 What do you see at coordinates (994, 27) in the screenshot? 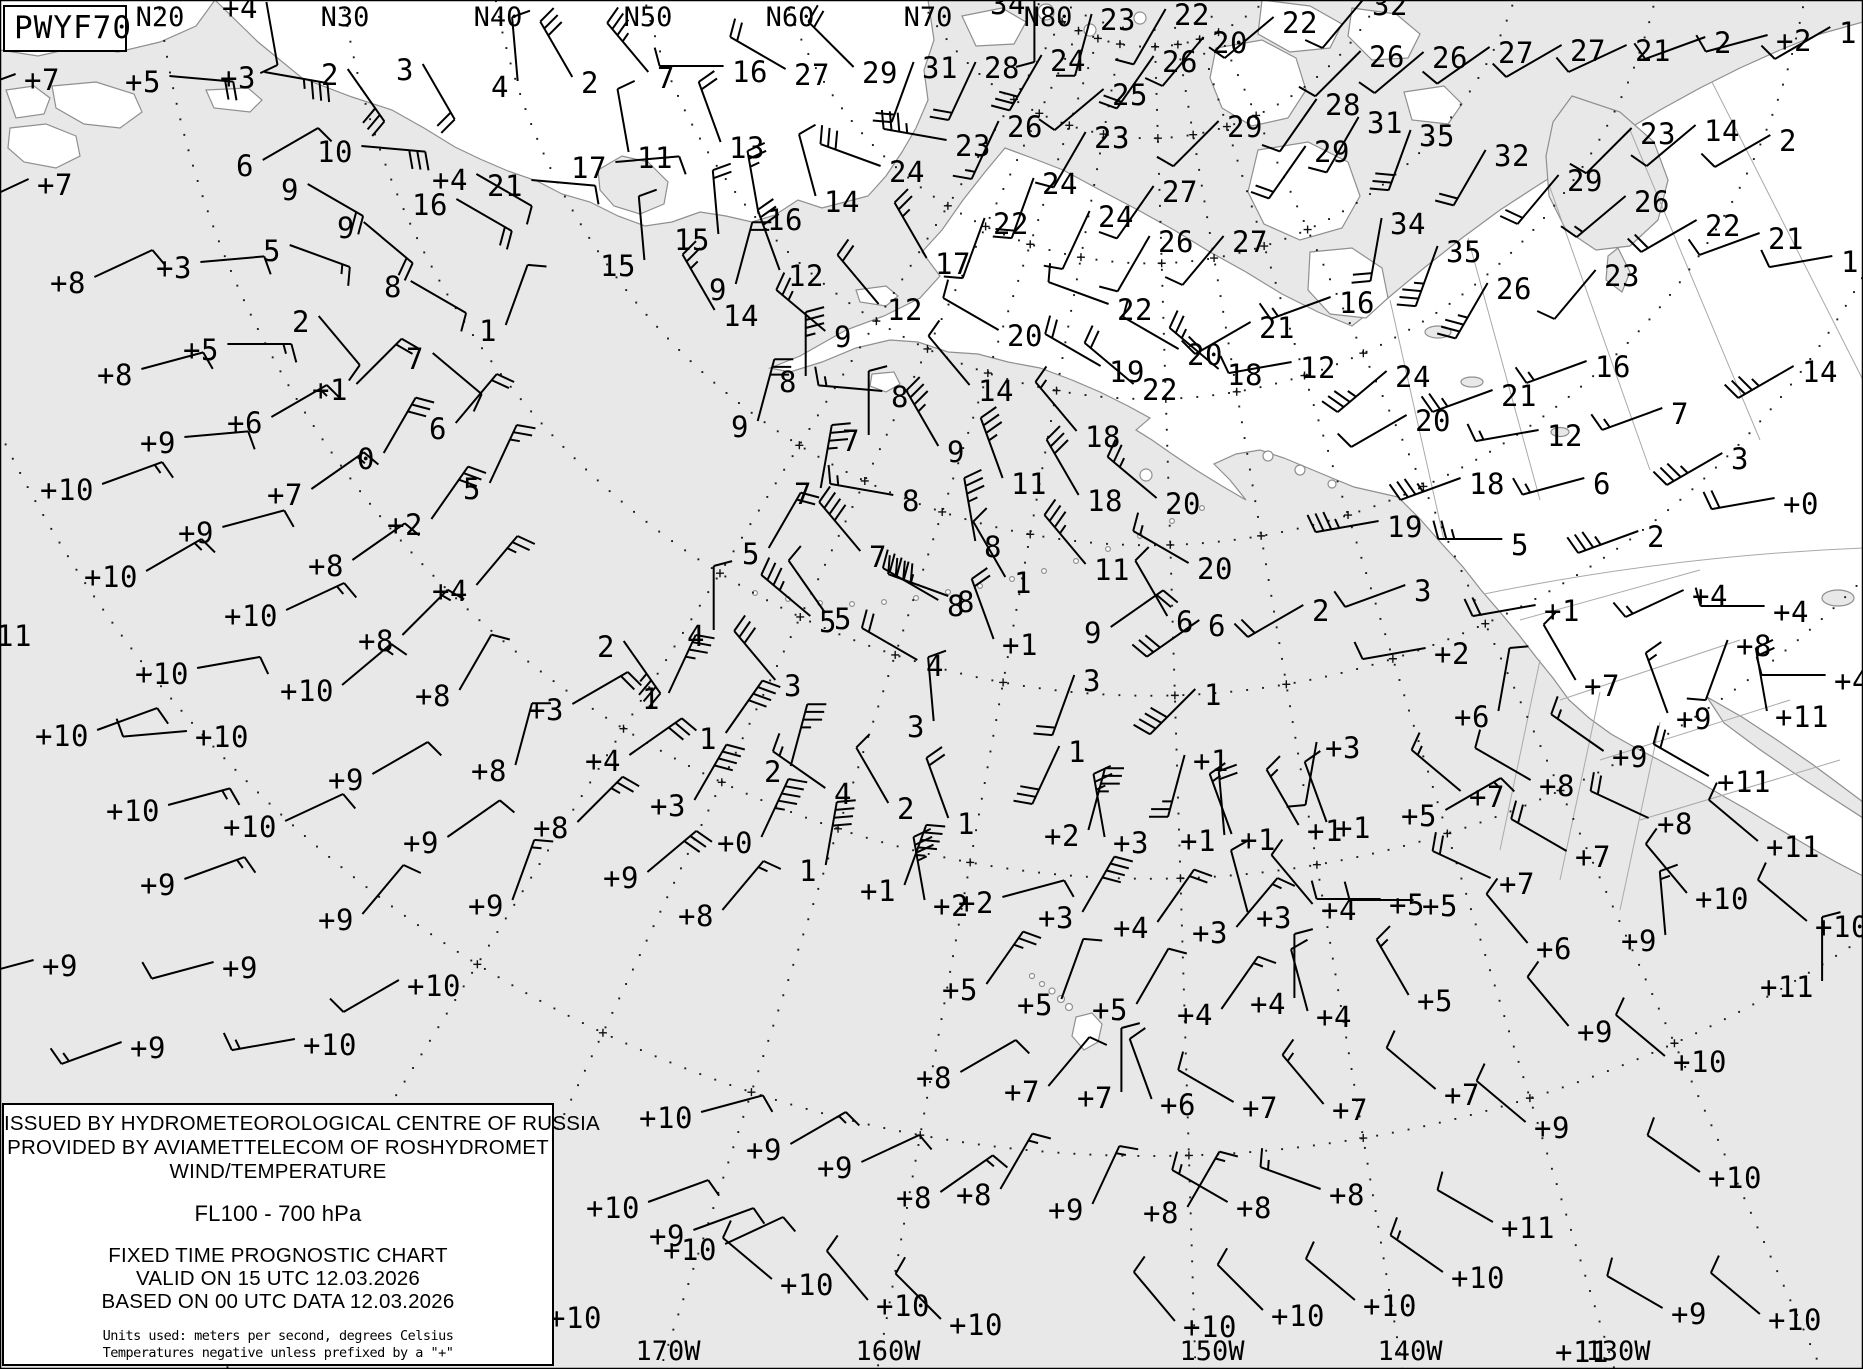
I see `wrangel-island` at bounding box center [994, 27].